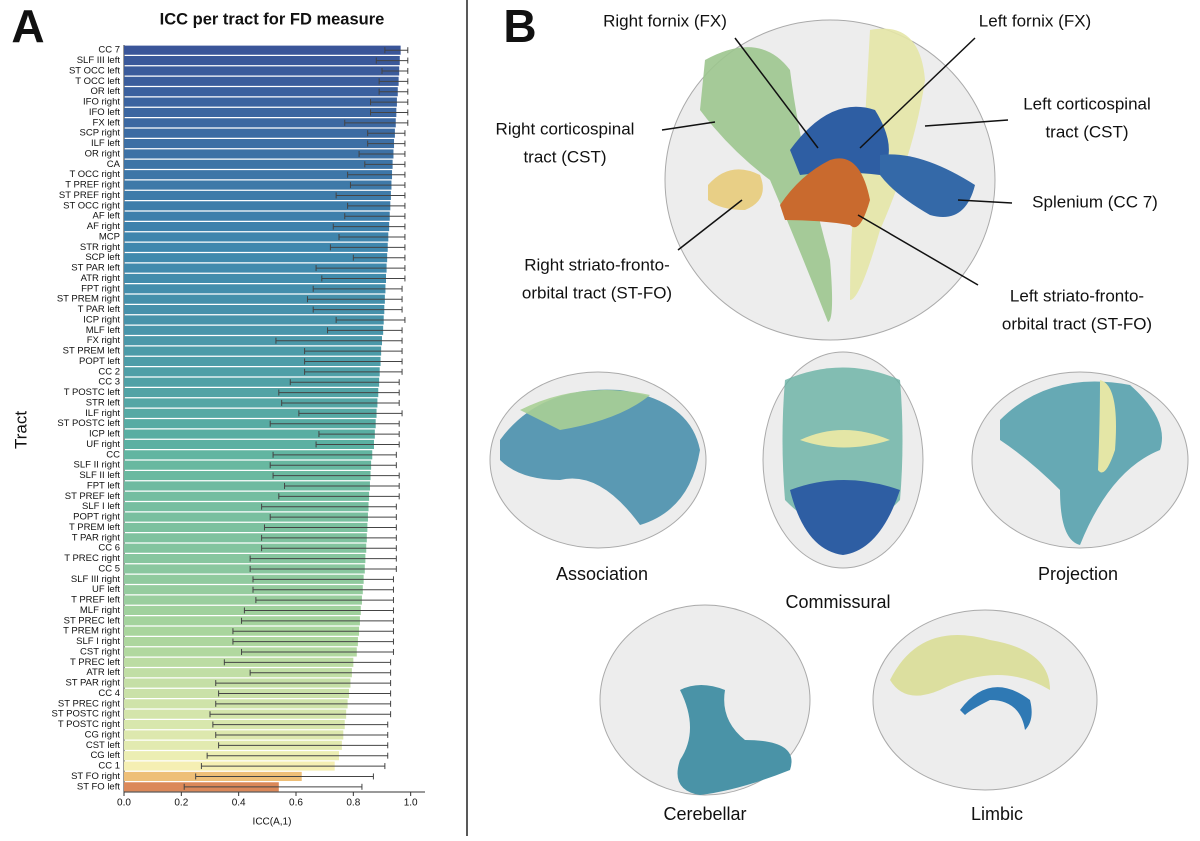 The image size is (1200, 841). Describe the element at coordinates (103, 745) in the screenshot. I see `y-tick-label: CST left` at that location.